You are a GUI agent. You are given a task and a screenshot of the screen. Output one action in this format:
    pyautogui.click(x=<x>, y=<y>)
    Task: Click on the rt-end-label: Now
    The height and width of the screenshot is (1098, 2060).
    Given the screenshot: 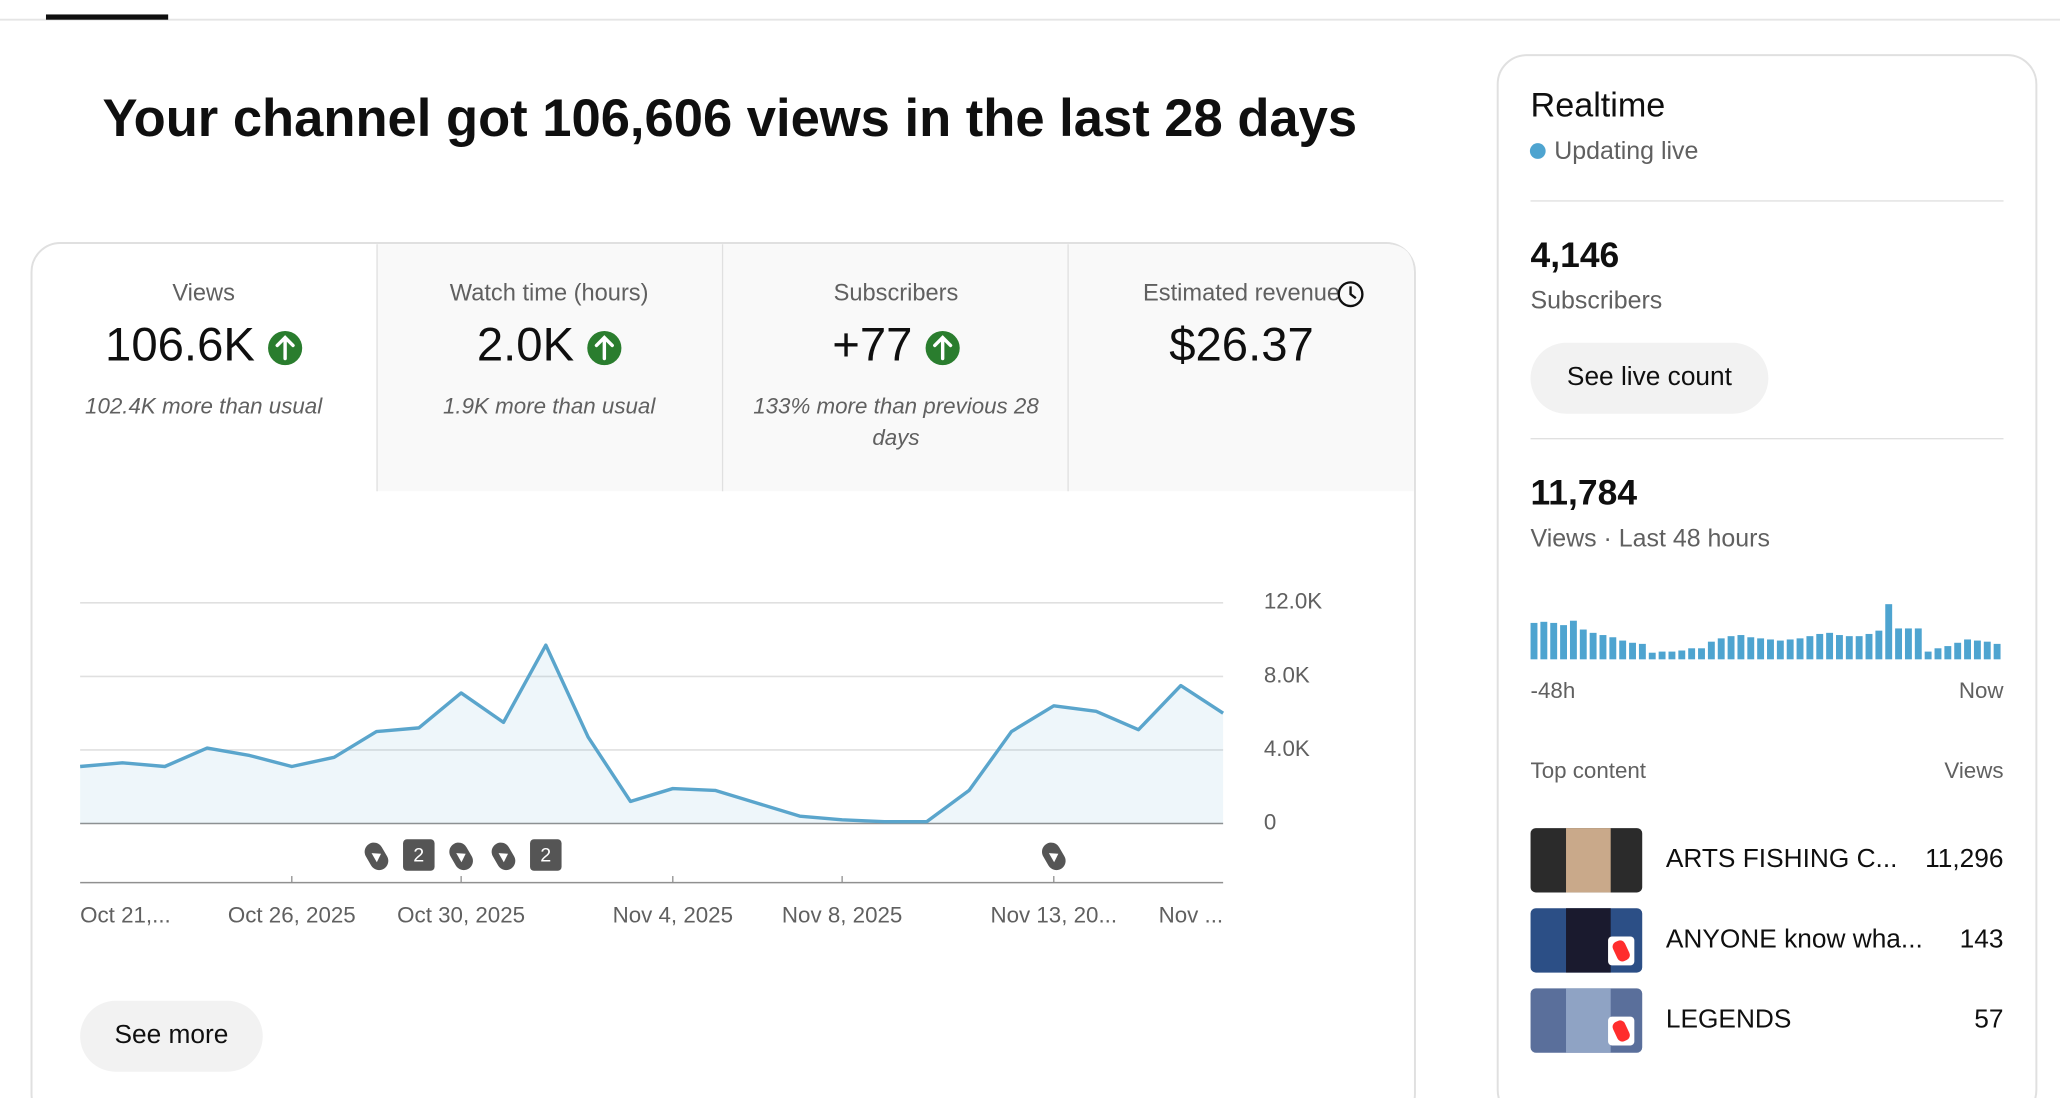 What is the action you would take?
    pyautogui.click(x=1982, y=690)
    